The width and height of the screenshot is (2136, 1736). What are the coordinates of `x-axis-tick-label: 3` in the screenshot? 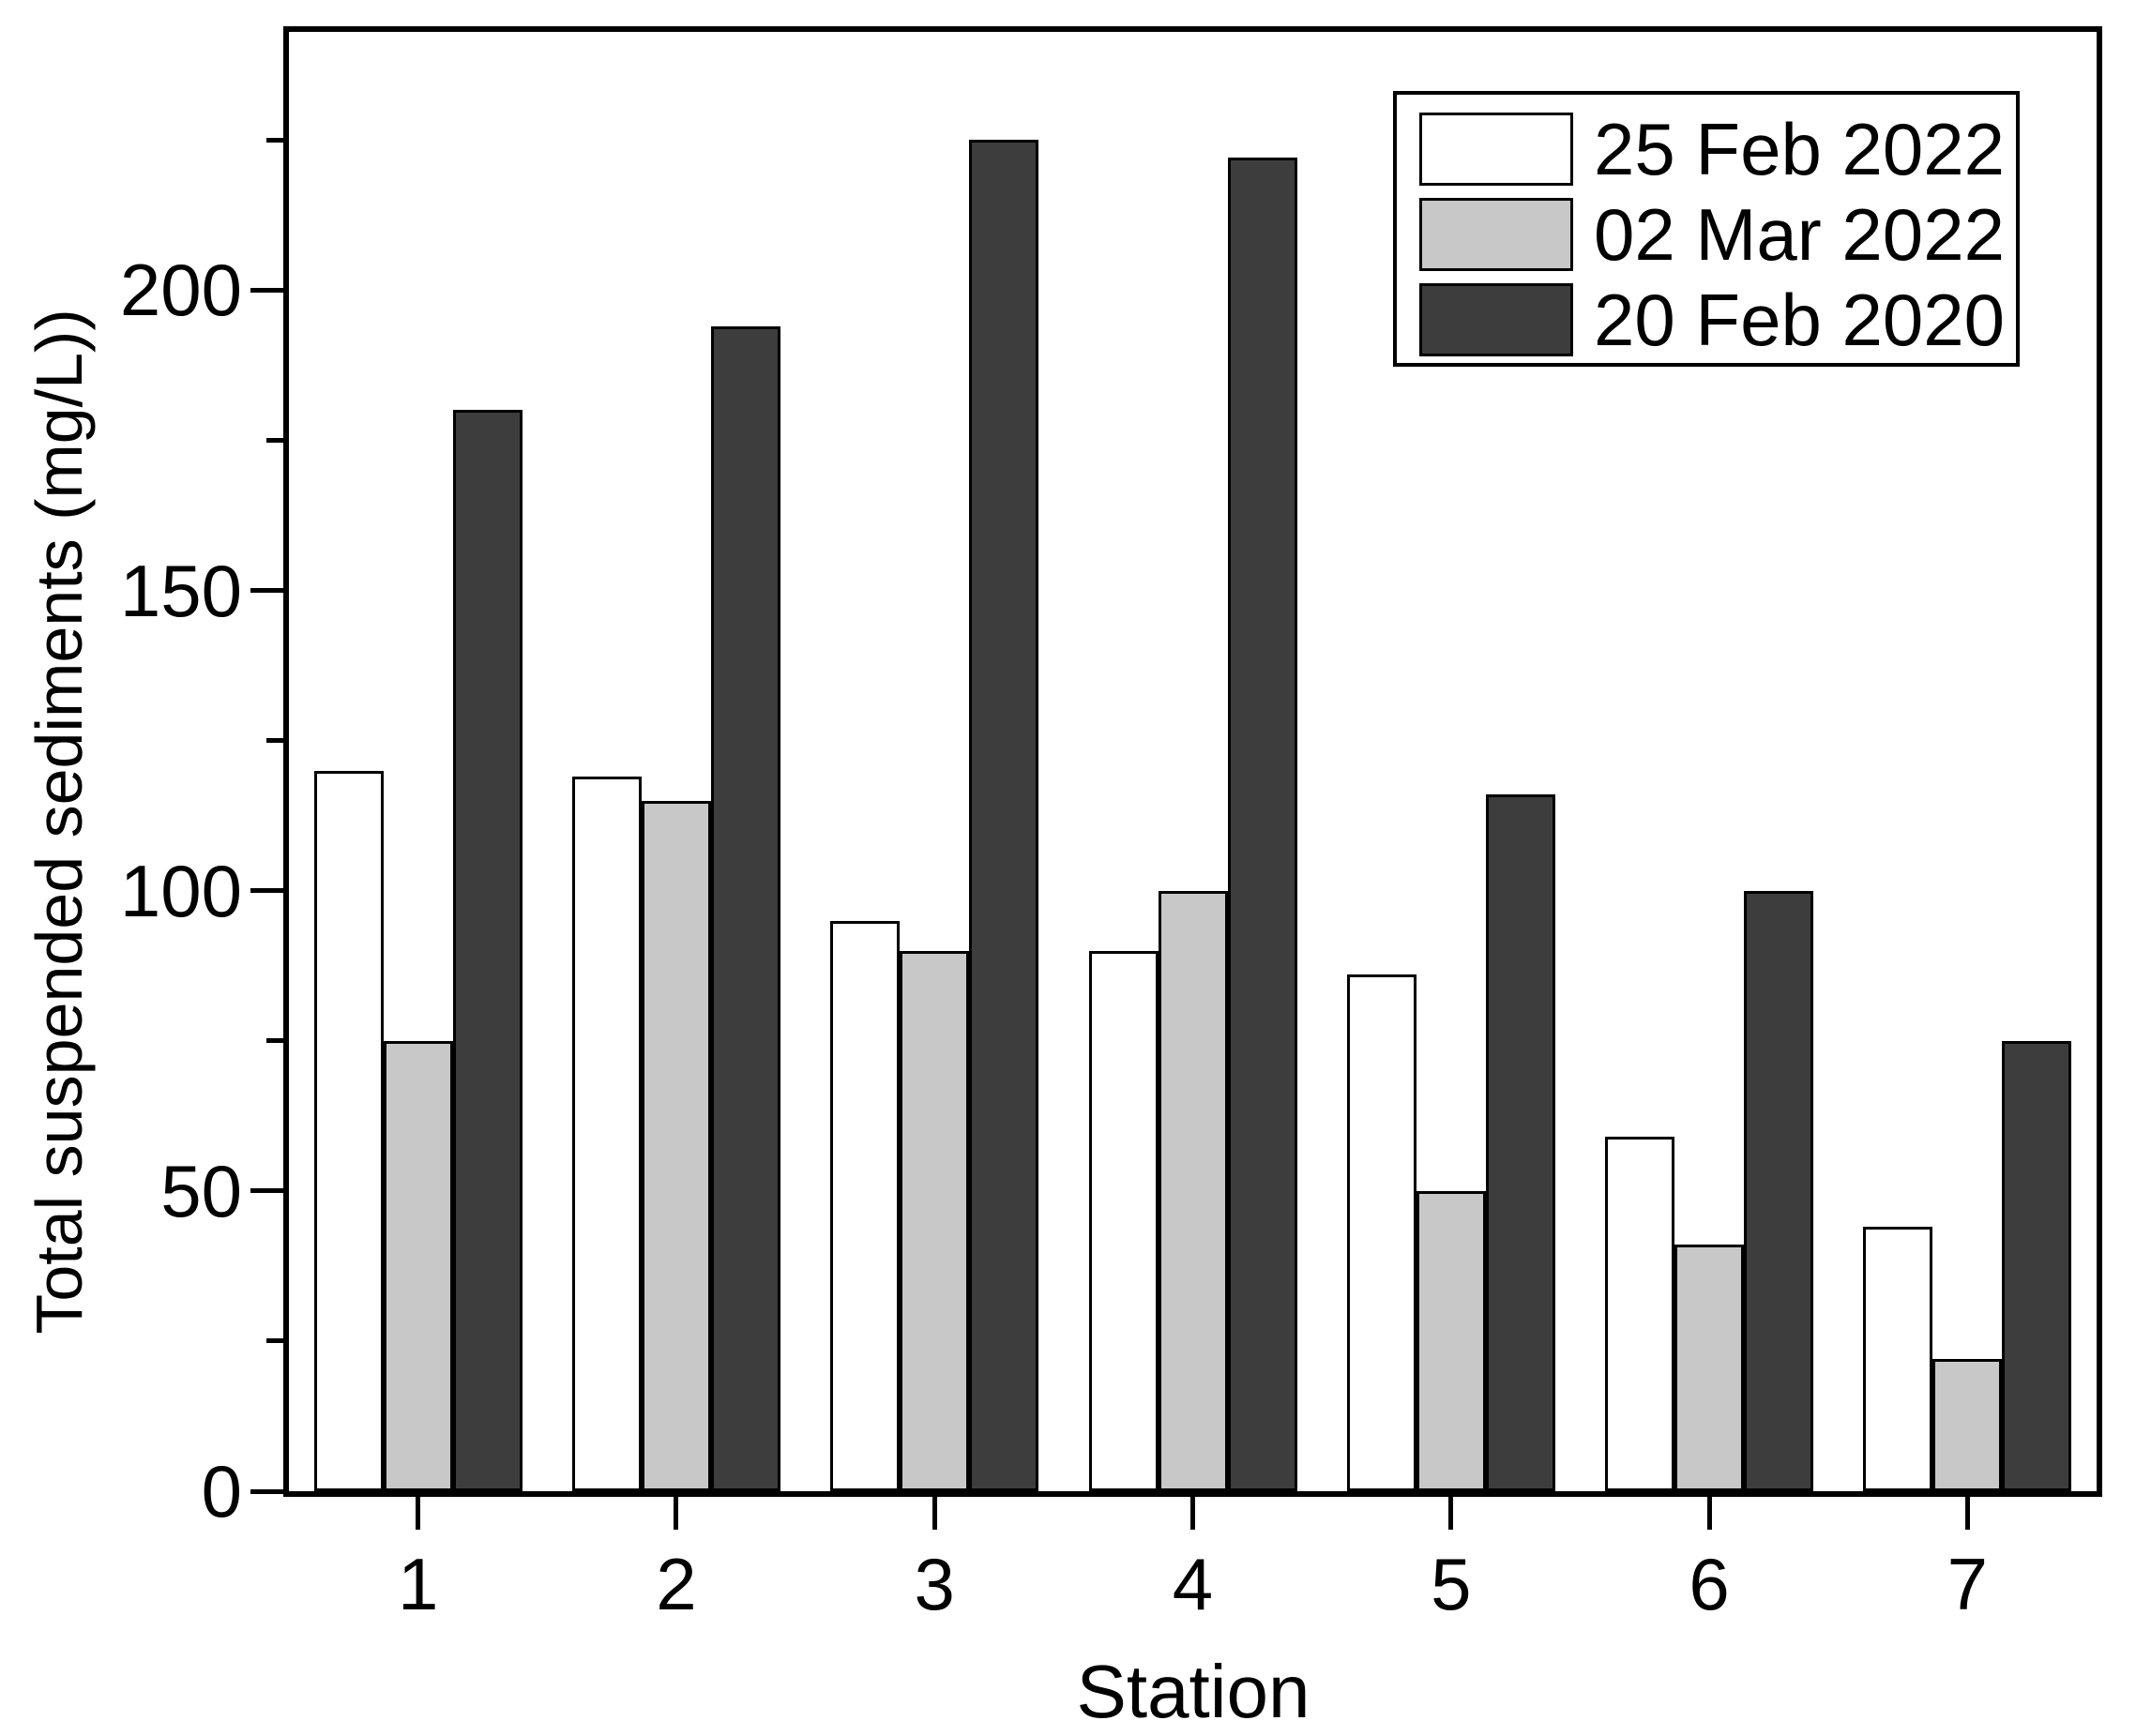 It's located at (934, 1584).